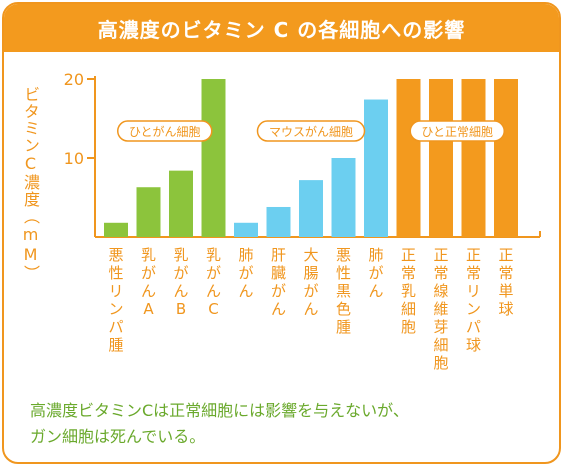  What do you see at coordinates (505, 282) in the screenshot?
I see `category-label: 正常単球` at bounding box center [505, 282].